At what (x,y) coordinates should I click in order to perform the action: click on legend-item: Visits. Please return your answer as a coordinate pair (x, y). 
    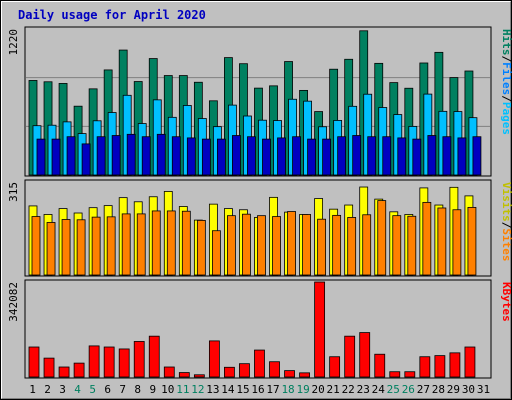
    Looking at the image, I should click on (506, 202).